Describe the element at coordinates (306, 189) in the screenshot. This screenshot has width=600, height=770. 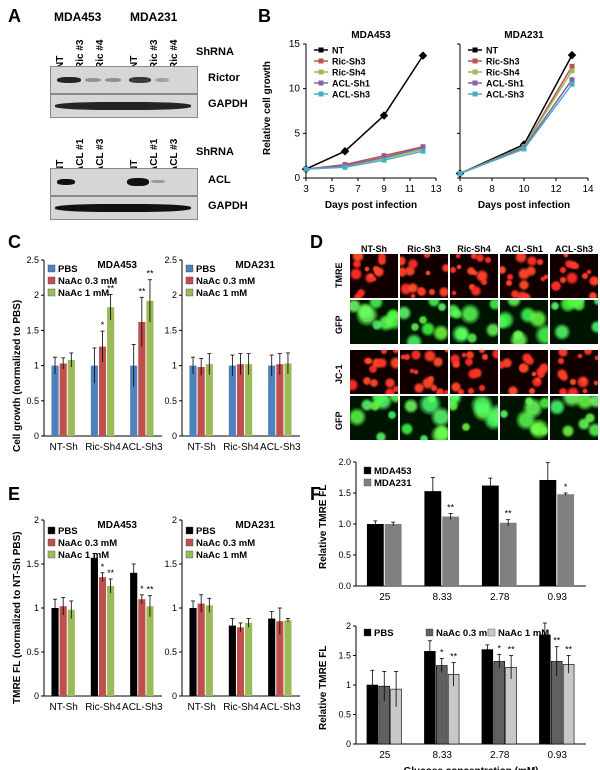
I see `x-tick-label: 3` at that location.